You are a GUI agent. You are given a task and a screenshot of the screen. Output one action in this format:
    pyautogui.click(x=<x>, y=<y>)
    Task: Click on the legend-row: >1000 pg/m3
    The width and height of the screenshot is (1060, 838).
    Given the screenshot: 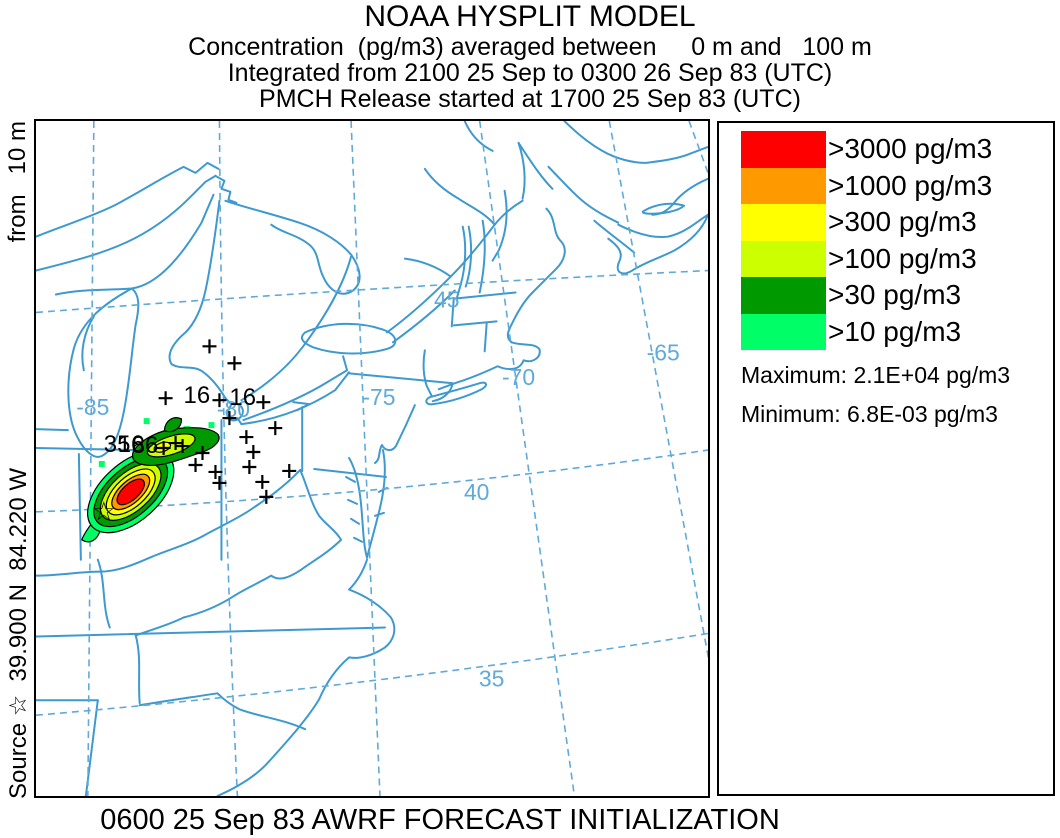 What is the action you would take?
    pyautogui.click(x=886, y=185)
    